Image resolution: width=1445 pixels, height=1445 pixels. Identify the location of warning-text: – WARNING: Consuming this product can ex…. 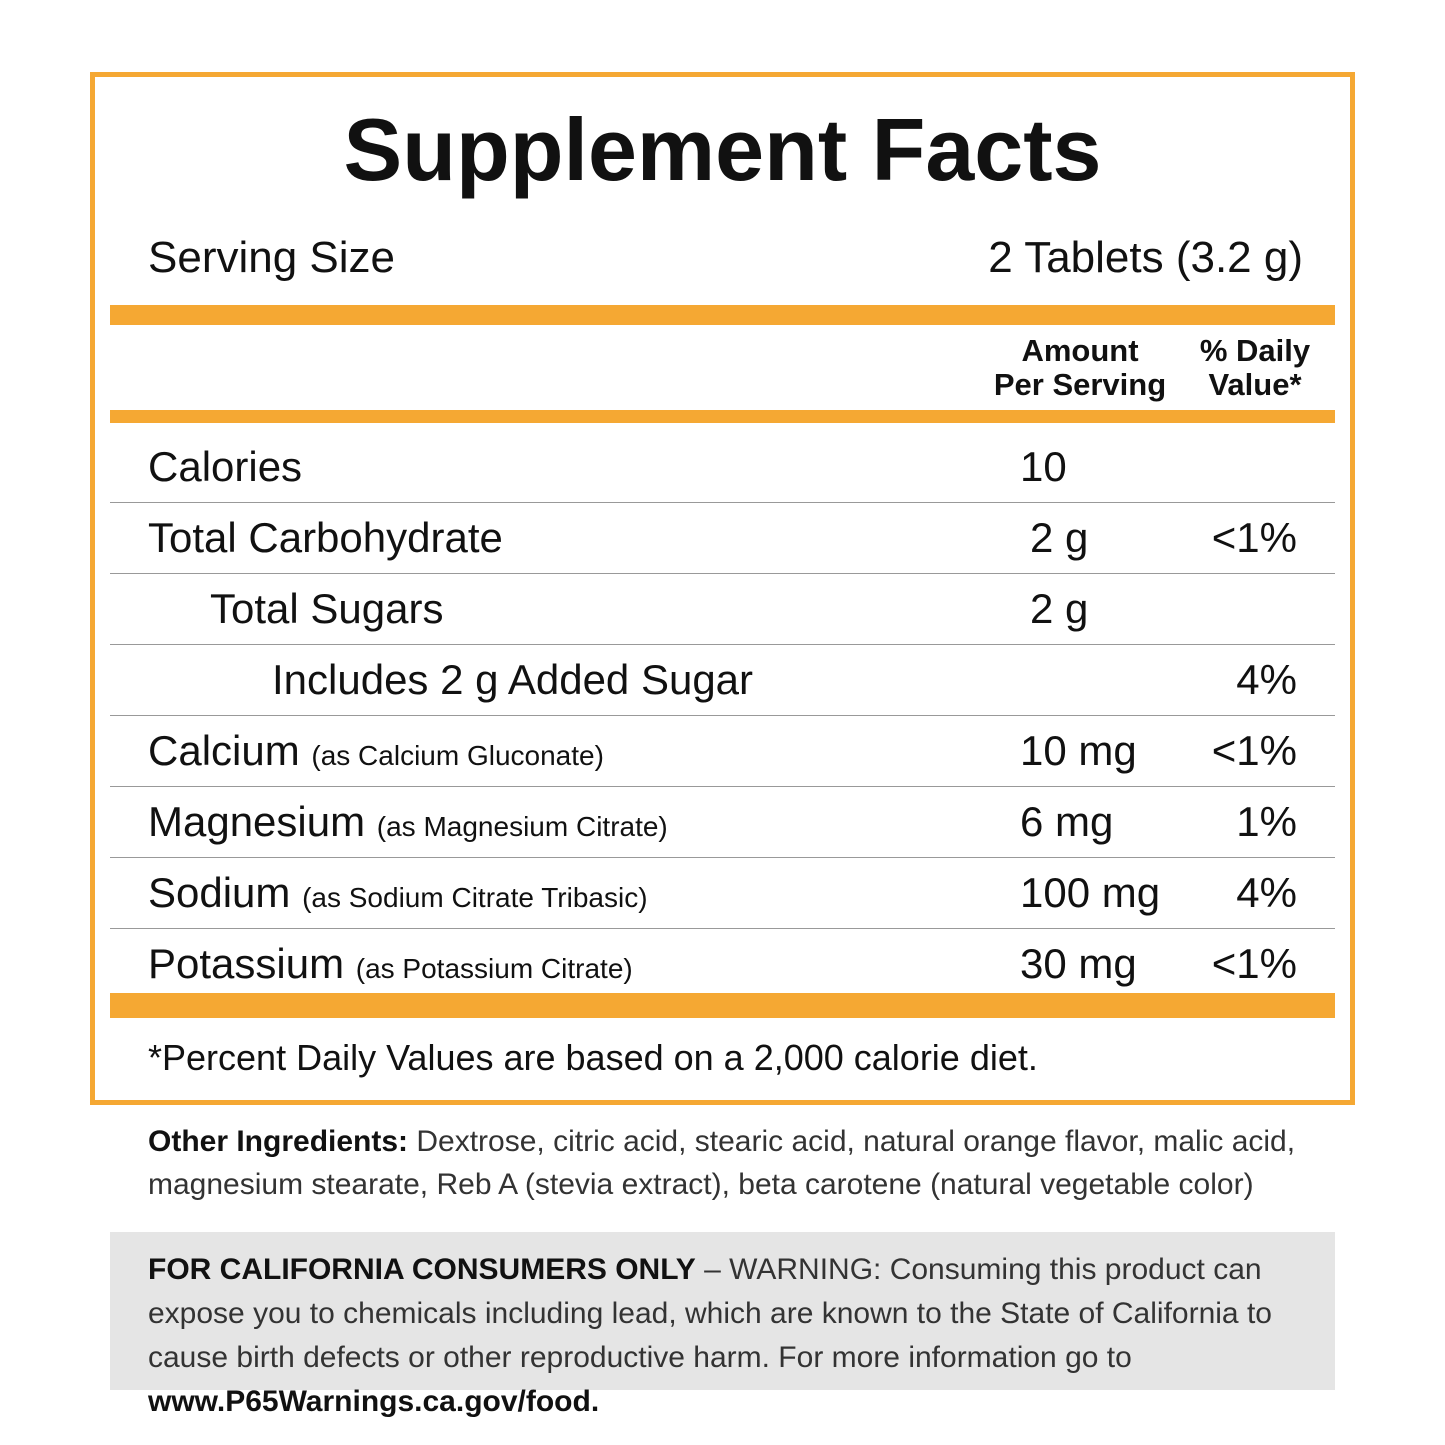
(710, 1313).